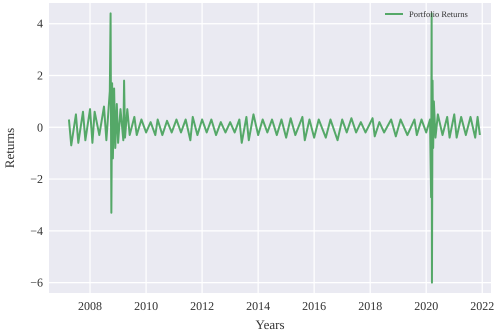  Describe the element at coordinates (40, 23) in the screenshot. I see `y-tick-label: 4` at that location.